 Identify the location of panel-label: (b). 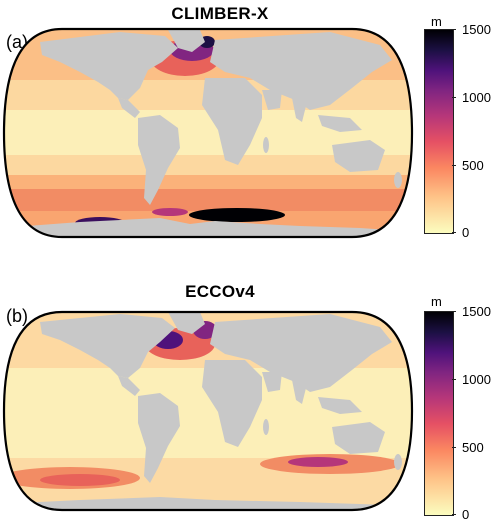
(17, 316).